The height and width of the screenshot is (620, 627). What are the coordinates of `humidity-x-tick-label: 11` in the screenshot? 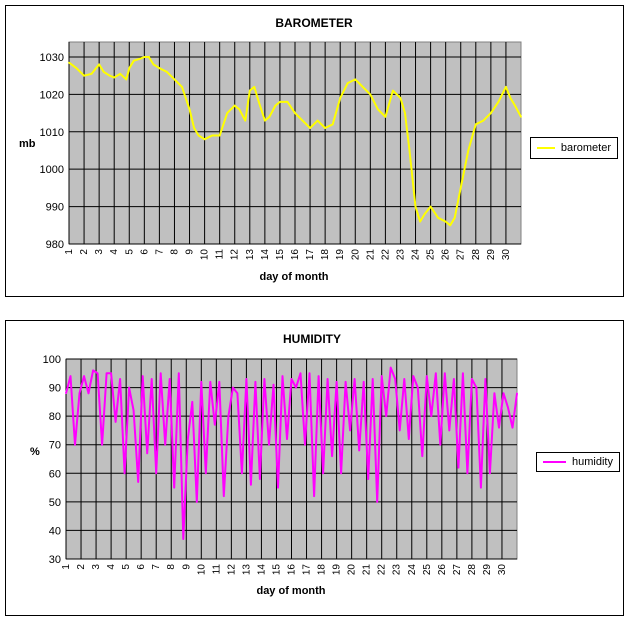 It's located at (216, 569).